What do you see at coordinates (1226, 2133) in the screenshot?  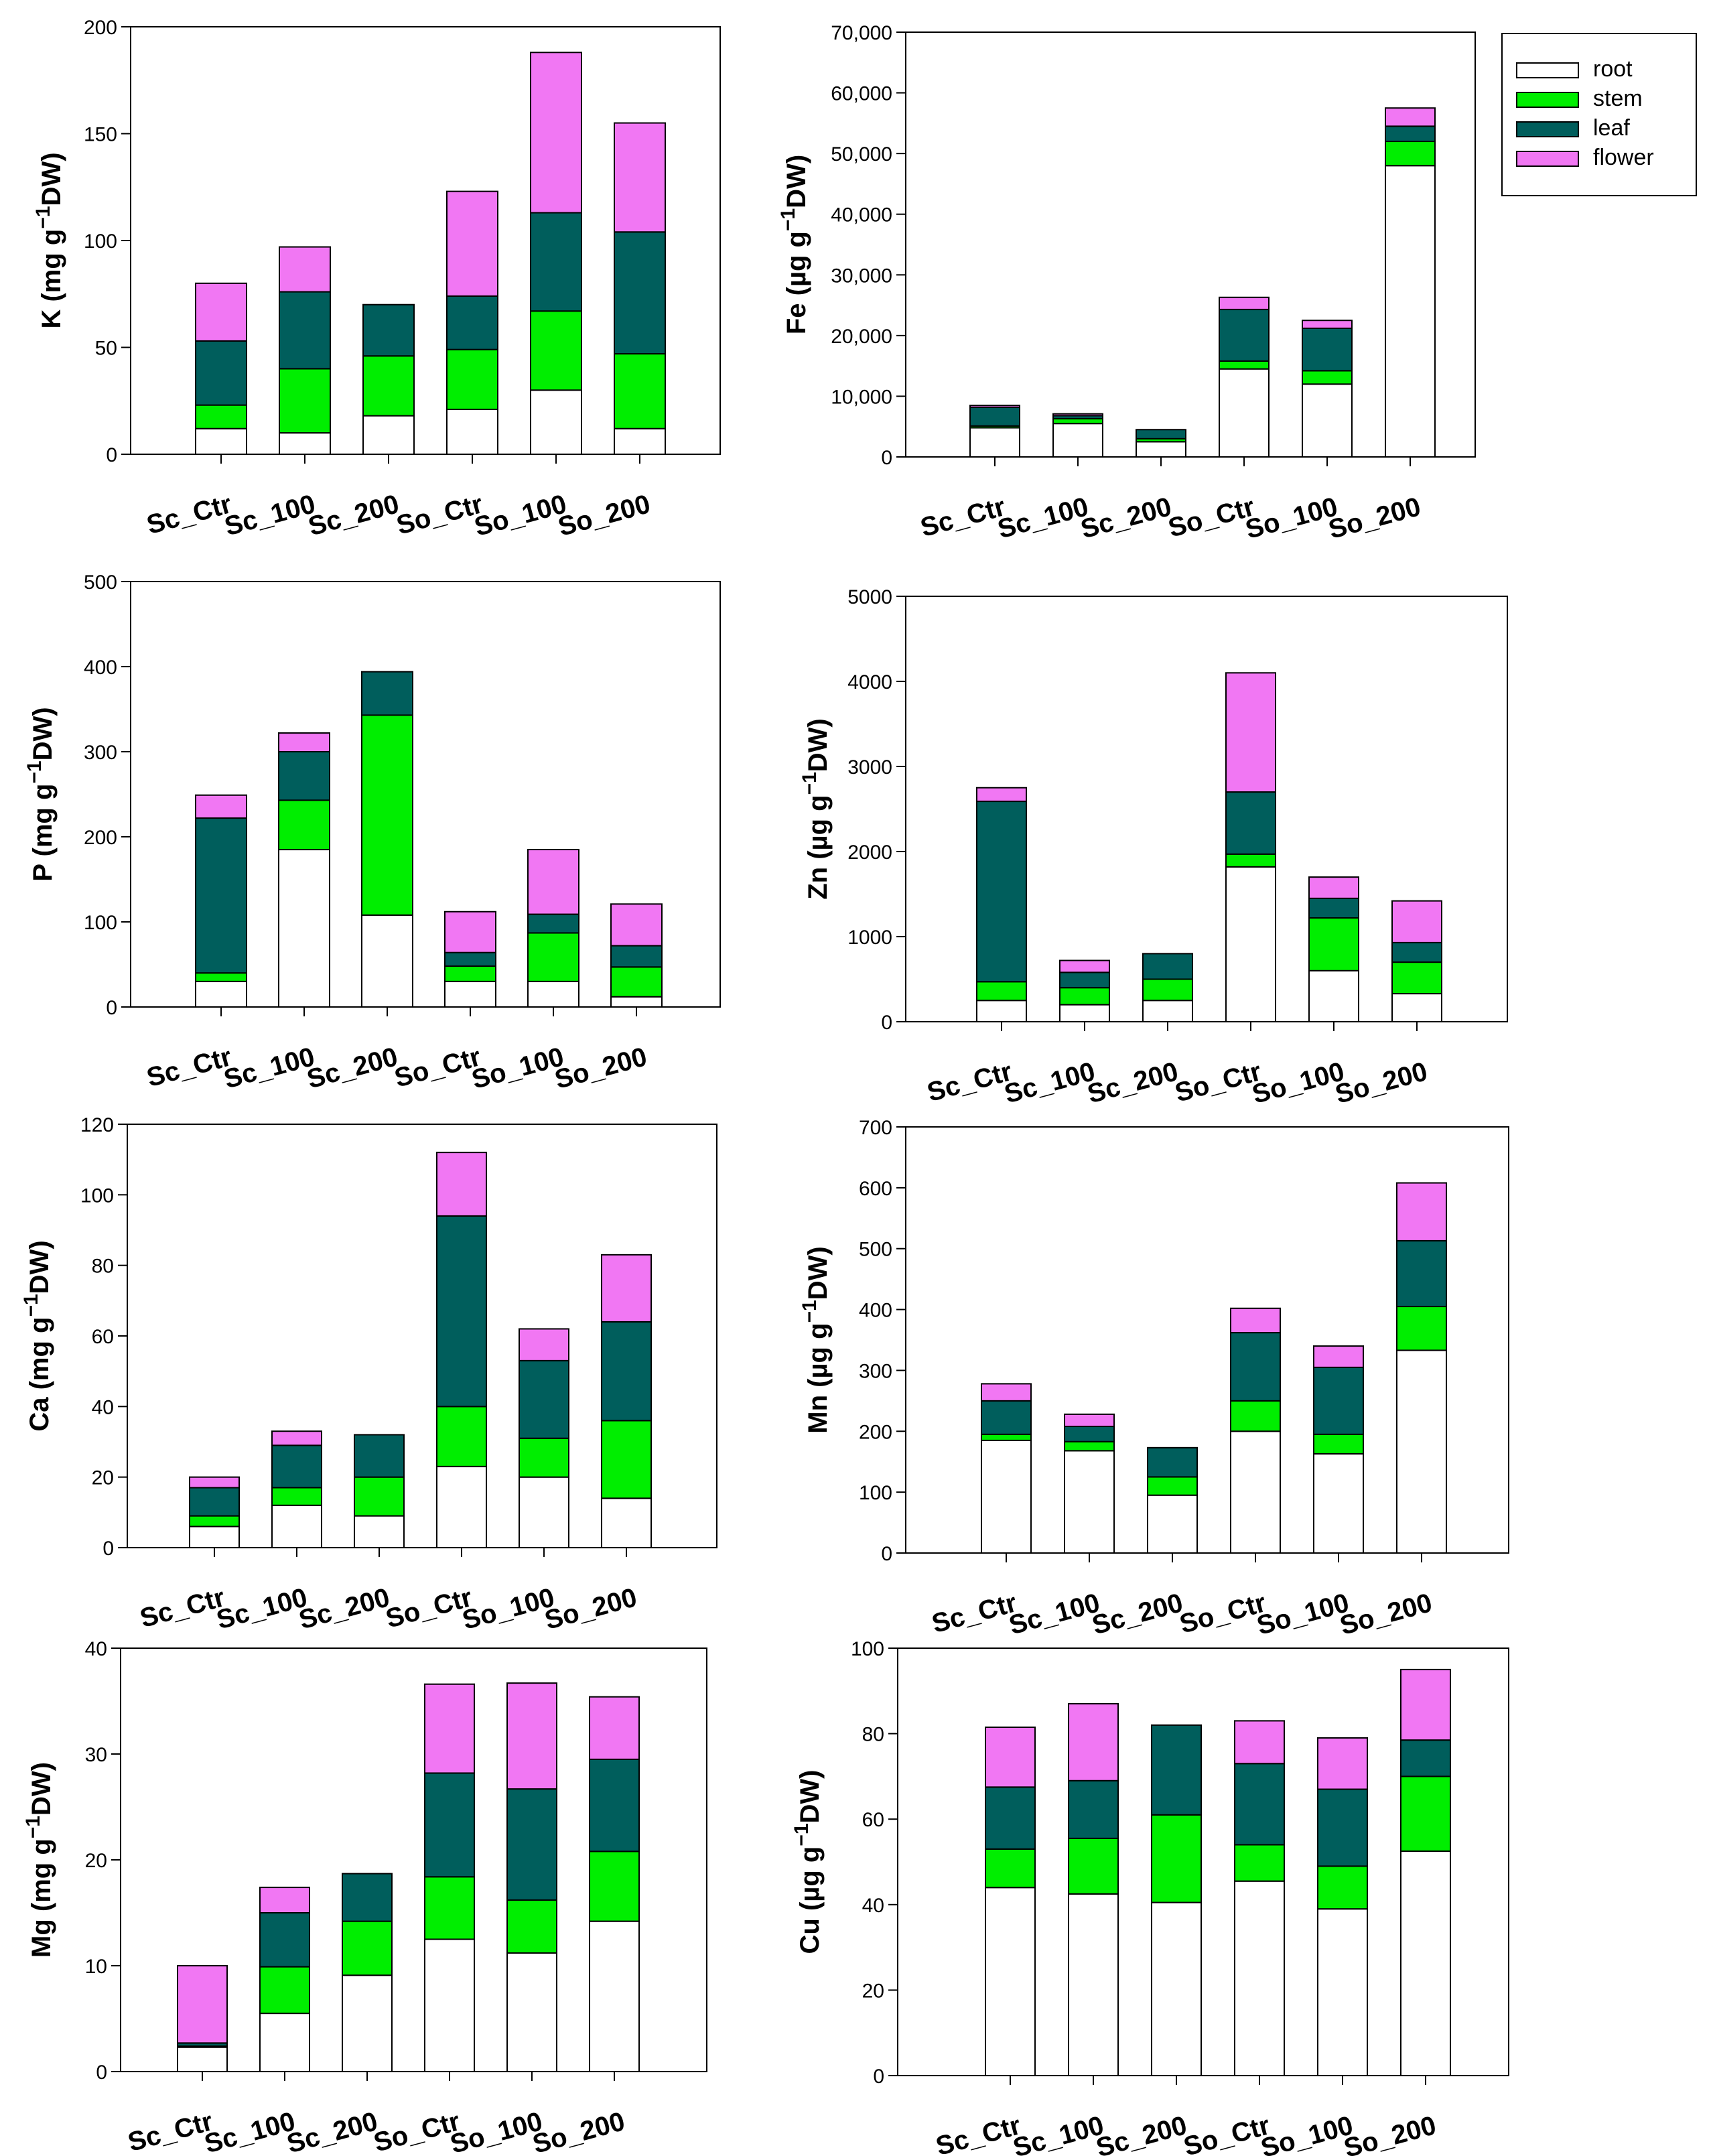 I see `x-category-label: So_Ctr` at bounding box center [1226, 2133].